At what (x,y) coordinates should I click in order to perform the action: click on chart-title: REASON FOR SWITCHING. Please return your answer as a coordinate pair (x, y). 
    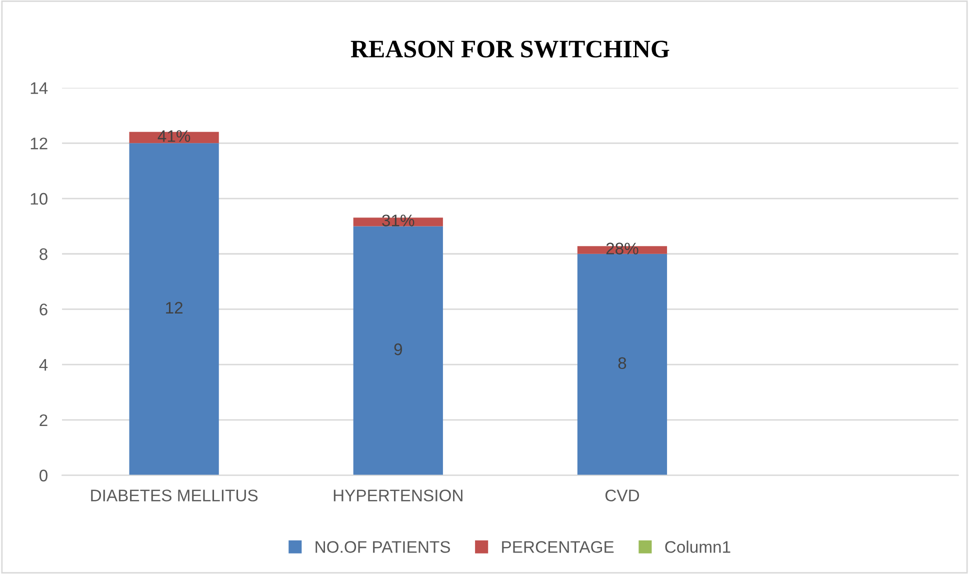
    Looking at the image, I should click on (510, 49).